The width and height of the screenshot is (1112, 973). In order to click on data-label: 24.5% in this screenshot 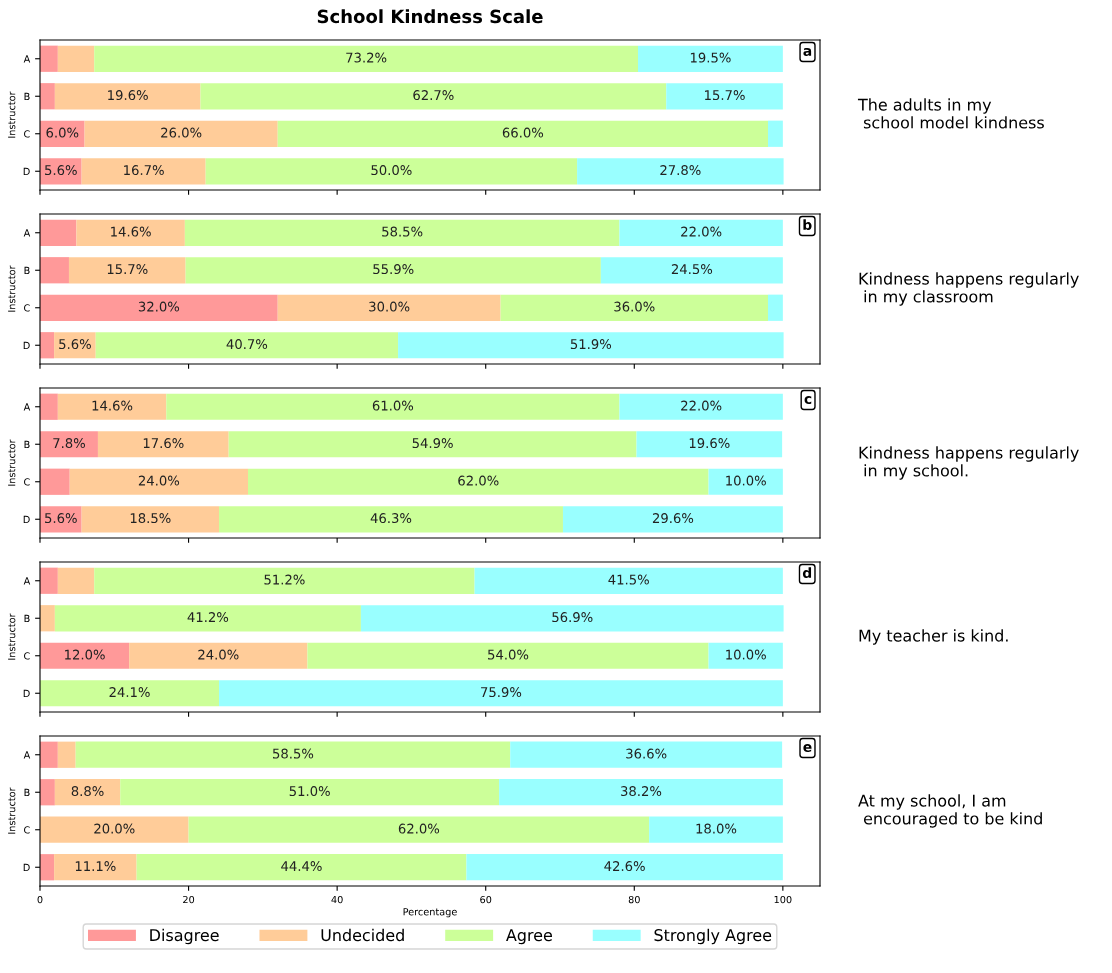, I will do `click(692, 269)`.